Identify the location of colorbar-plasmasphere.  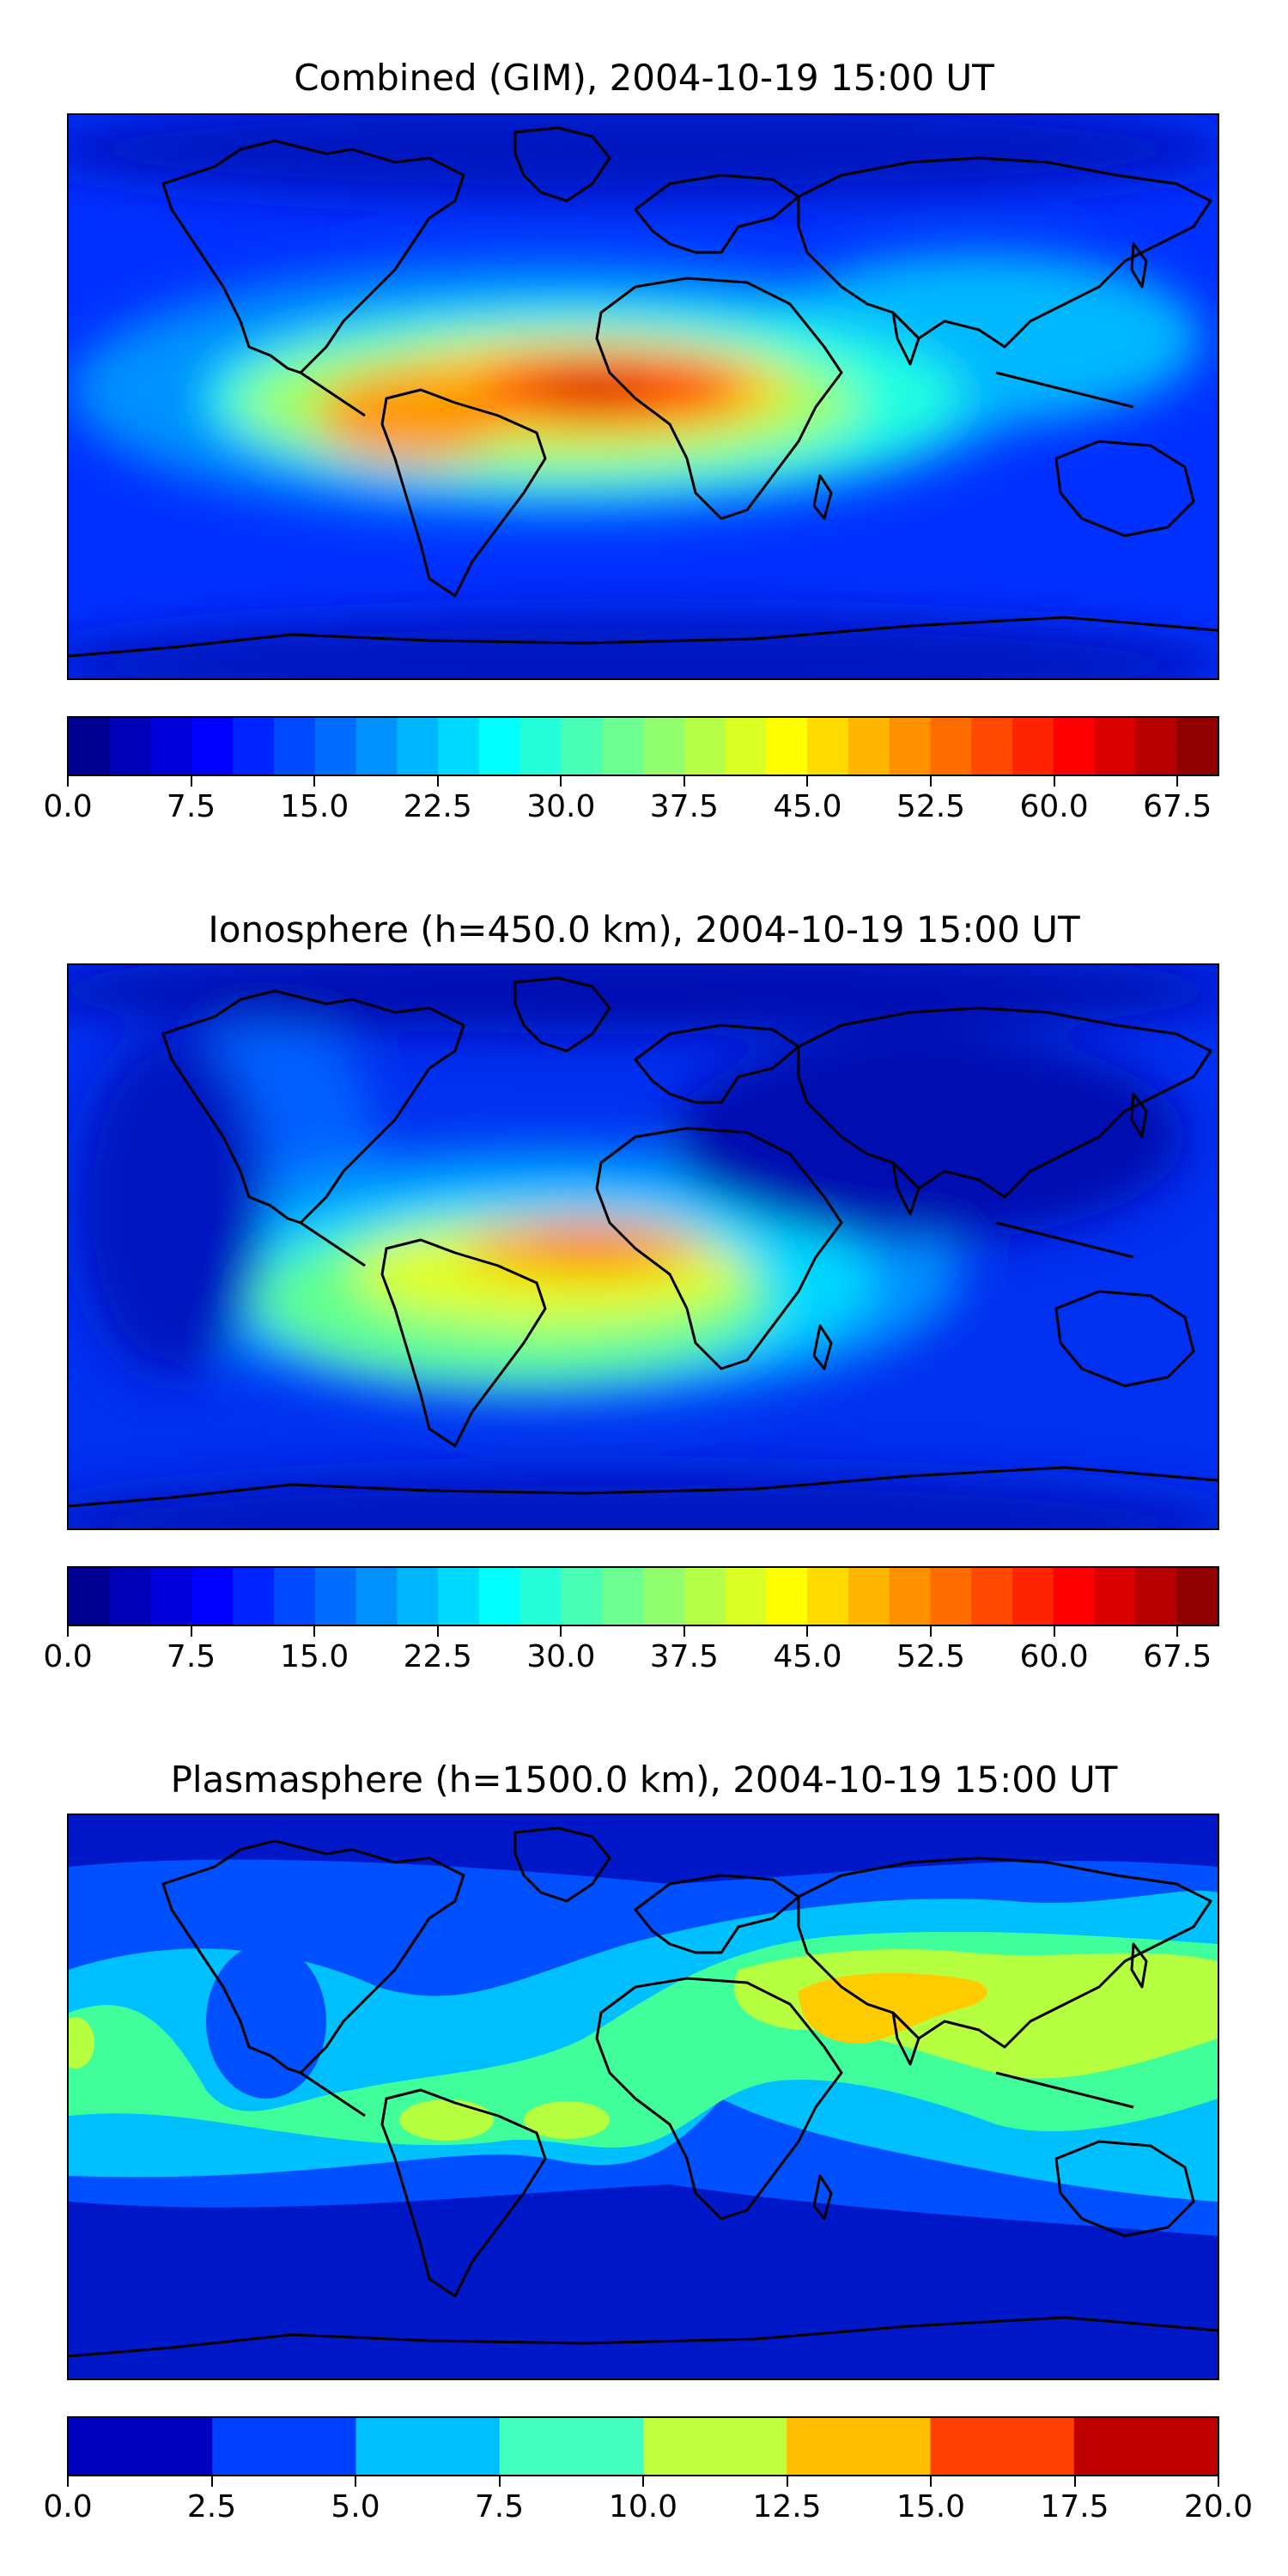
(643, 2446).